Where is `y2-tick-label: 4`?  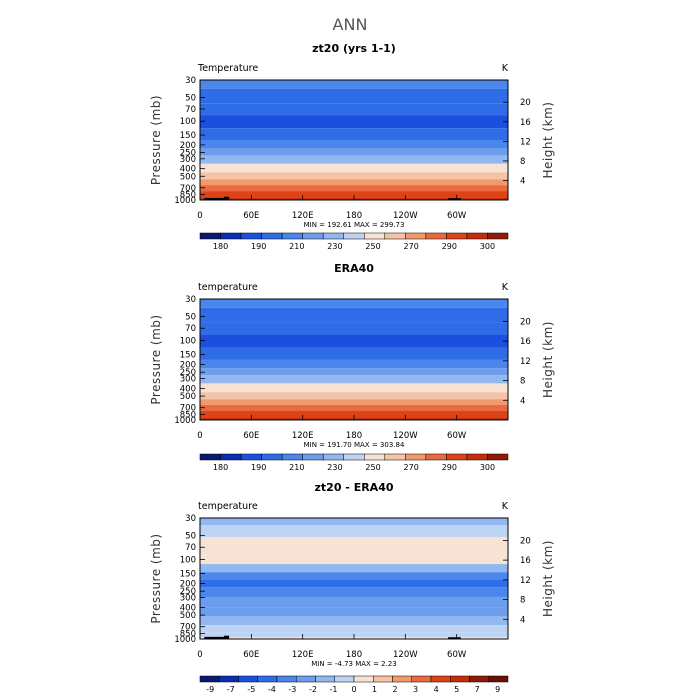
y2-tick-label: 4 is located at coordinates (522, 401).